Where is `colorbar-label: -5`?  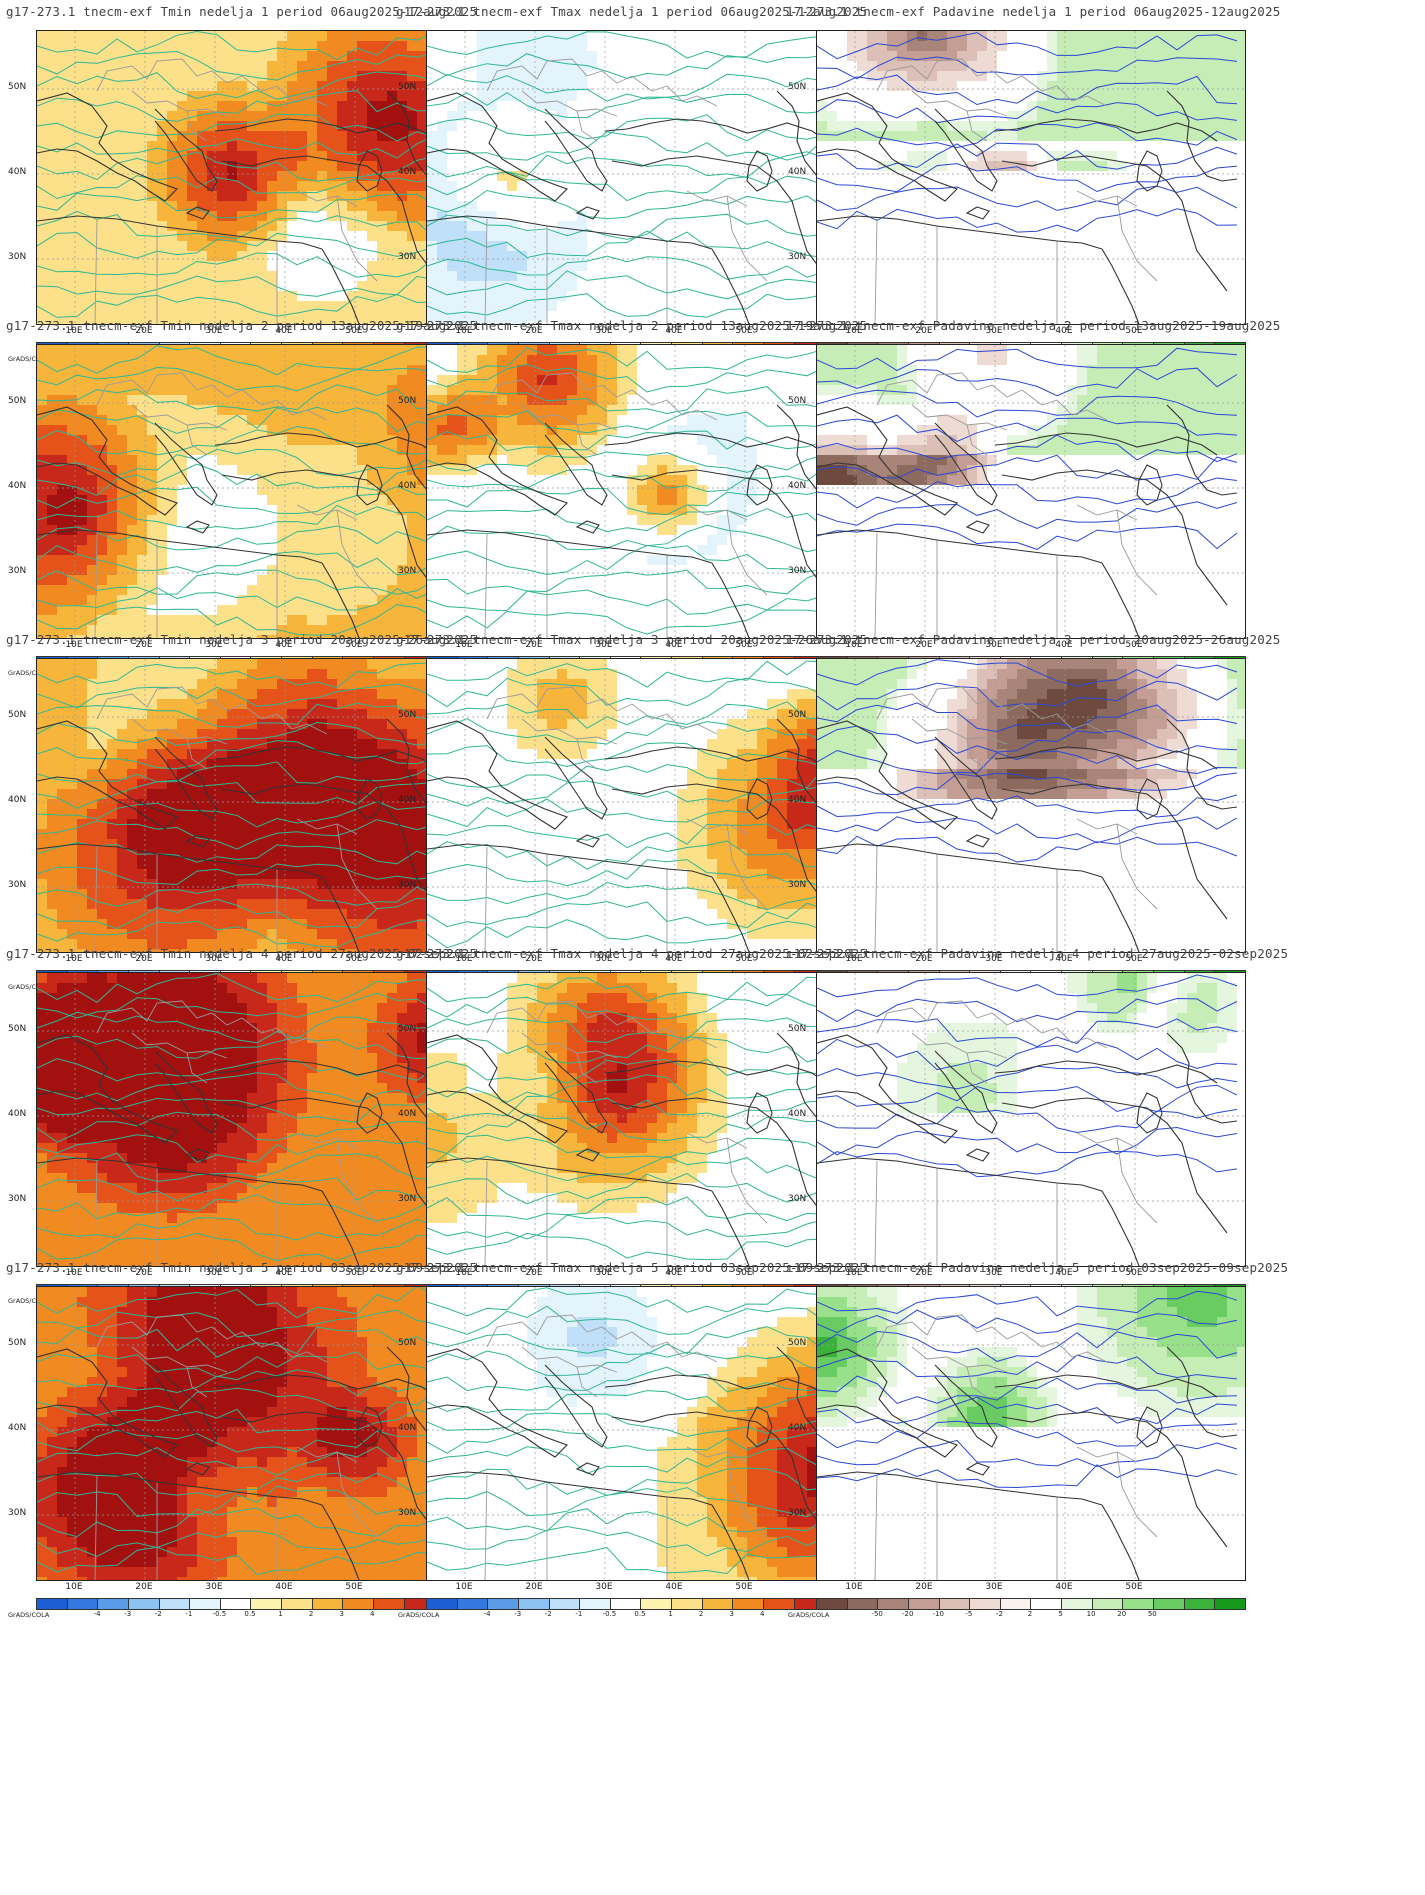
colorbar-label: -5 is located at coordinates (969, 1614).